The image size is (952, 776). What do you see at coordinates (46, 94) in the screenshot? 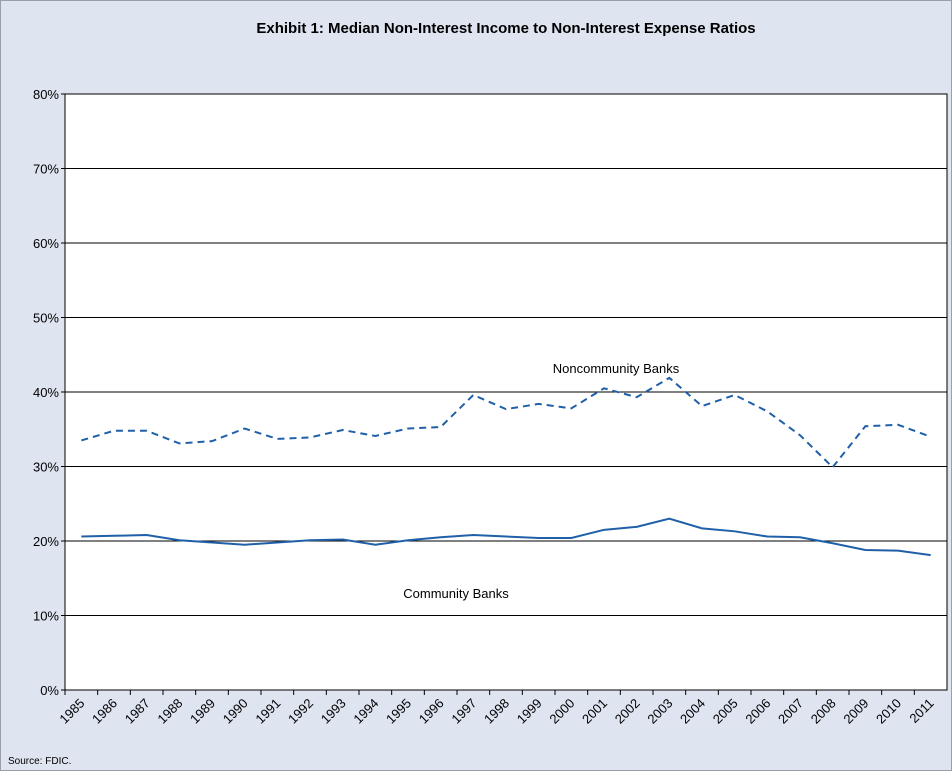
I see `y-tick-label: 80%` at bounding box center [46, 94].